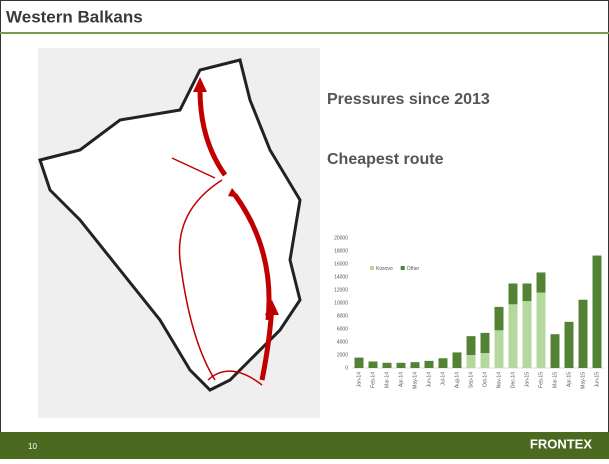  What do you see at coordinates (236, 196) in the screenshot?
I see `map-arrowheads` at bounding box center [236, 196].